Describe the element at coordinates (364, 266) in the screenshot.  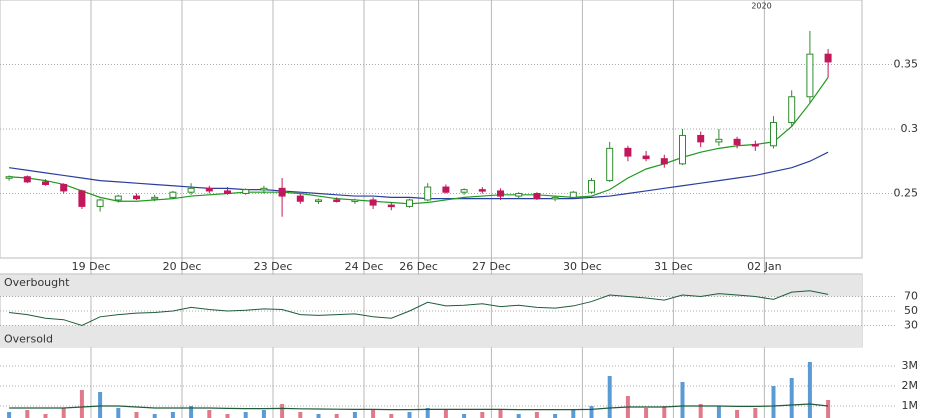
I see `x-tick-label: 24 Dec` at that location.